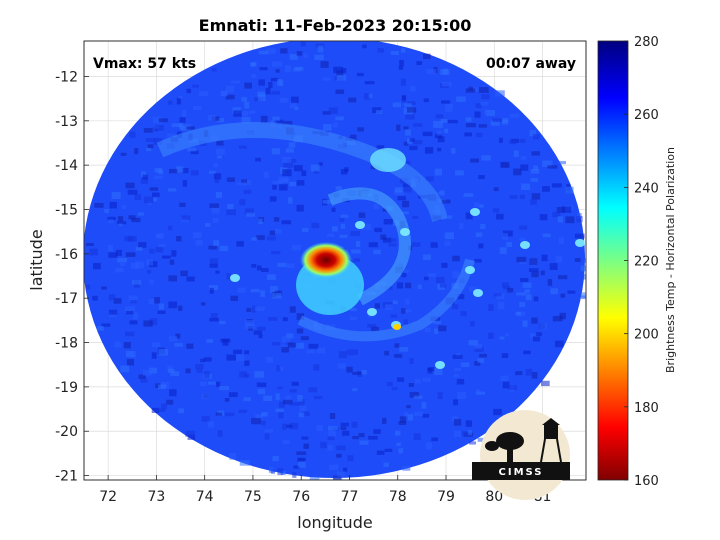 Image resolution: width=720 pixels, height=540 pixels. What do you see at coordinates (334, 522) in the screenshot?
I see `x-axis-label: longitude` at bounding box center [334, 522].